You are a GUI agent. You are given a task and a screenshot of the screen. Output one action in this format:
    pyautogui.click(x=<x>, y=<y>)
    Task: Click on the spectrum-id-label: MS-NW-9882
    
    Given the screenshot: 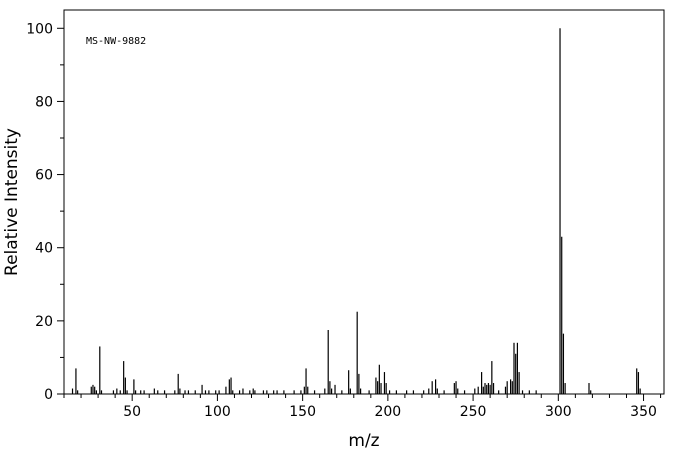 What is the action you would take?
    pyautogui.click(x=116, y=41)
    